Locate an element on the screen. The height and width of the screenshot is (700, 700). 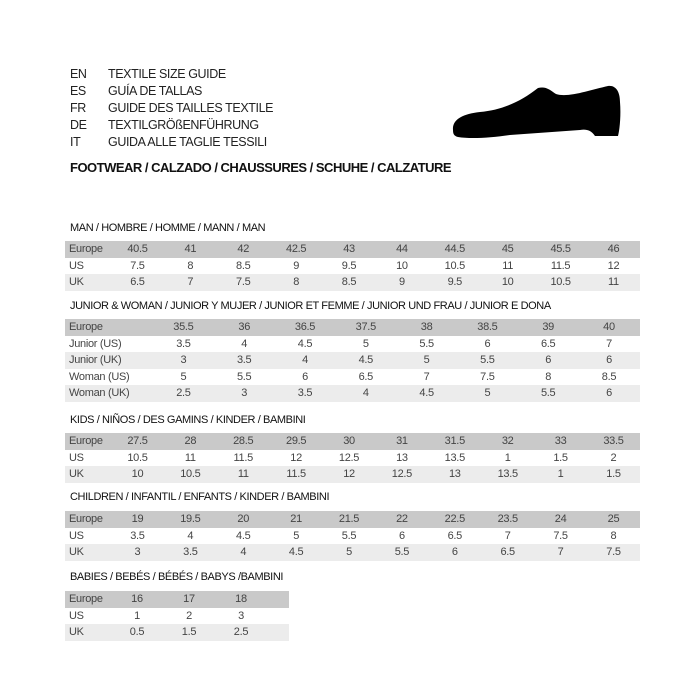
size-cell: 45.5 is located at coordinates (560, 249).